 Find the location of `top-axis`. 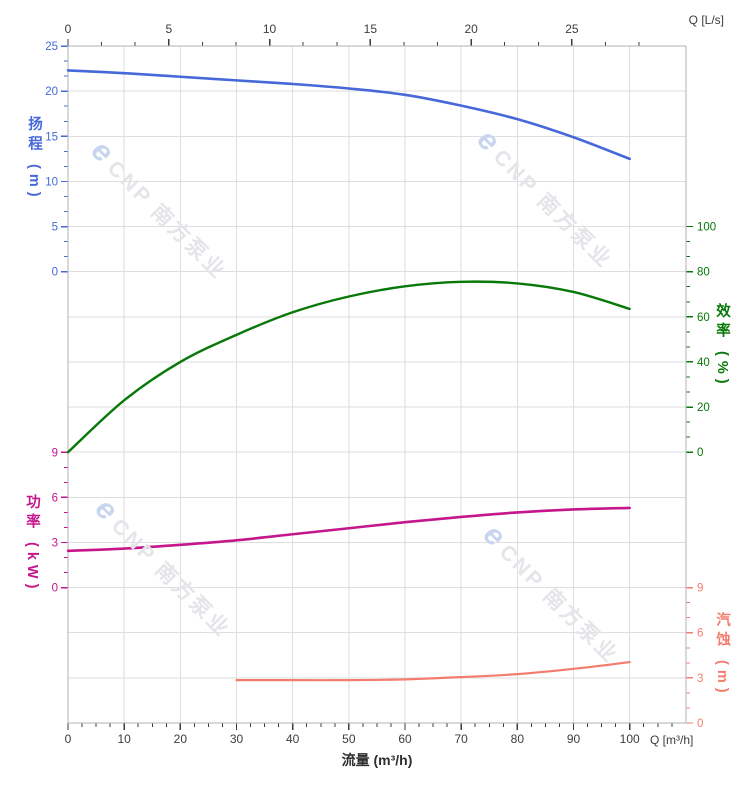

top-axis is located at coordinates (353, 42).